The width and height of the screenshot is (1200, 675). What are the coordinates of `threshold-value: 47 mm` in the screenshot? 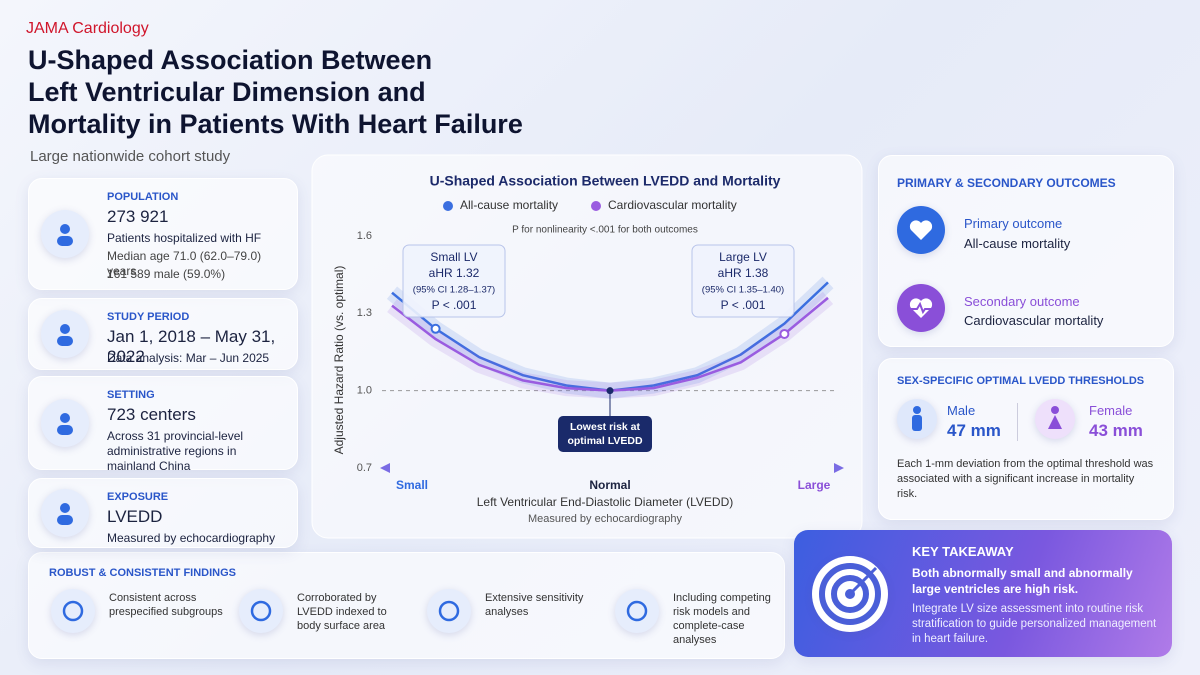 It's located at (974, 430).